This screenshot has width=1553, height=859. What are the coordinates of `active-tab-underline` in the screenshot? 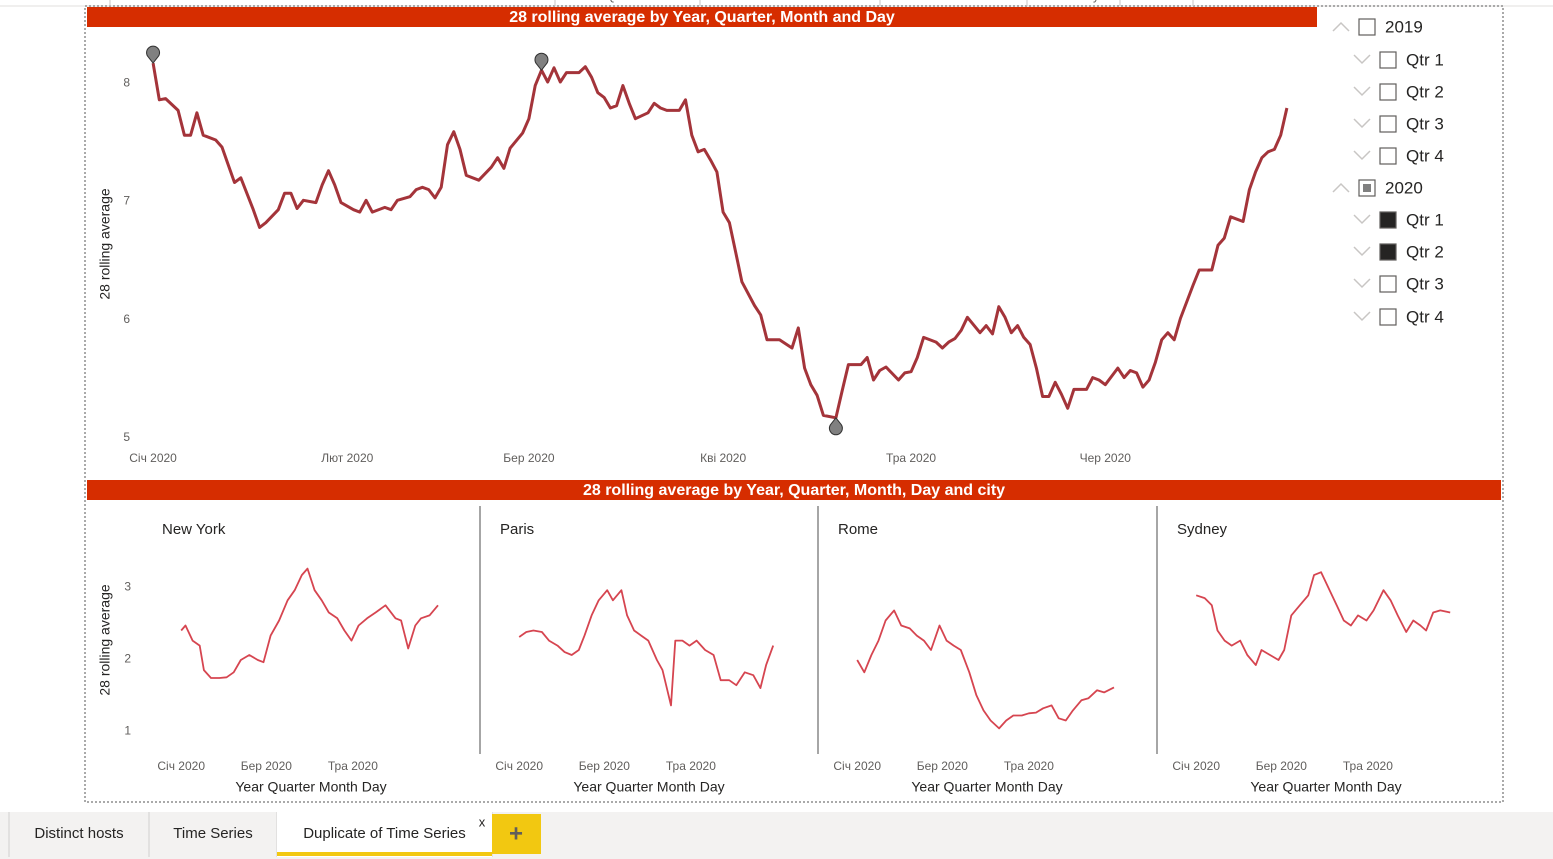 It's located at (384, 854).